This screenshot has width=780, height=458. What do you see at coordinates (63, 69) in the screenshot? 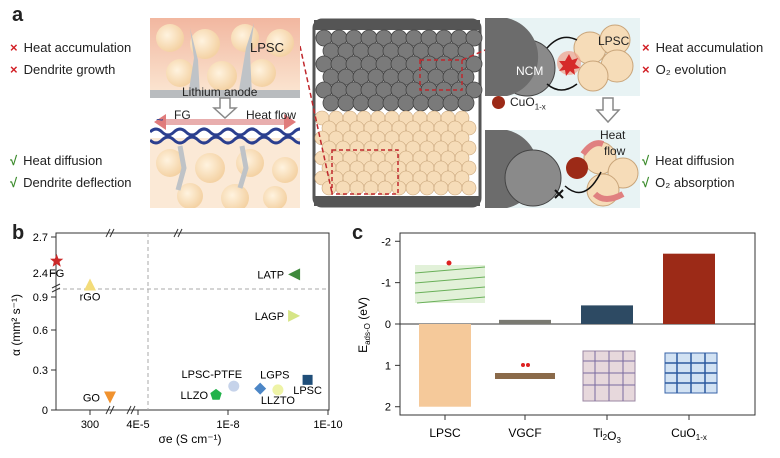
I see `label-dendrite-growth: × Dendrite growth` at bounding box center [63, 69].